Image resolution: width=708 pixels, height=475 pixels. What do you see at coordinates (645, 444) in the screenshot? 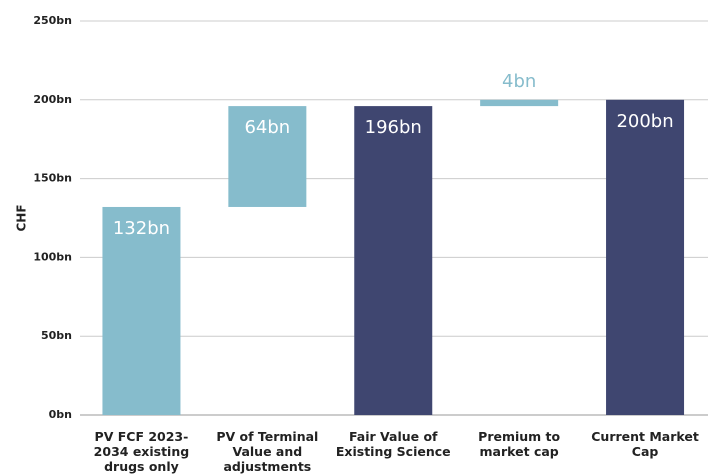
I see `x-tick-label: Current Market Cap` at bounding box center [645, 444].